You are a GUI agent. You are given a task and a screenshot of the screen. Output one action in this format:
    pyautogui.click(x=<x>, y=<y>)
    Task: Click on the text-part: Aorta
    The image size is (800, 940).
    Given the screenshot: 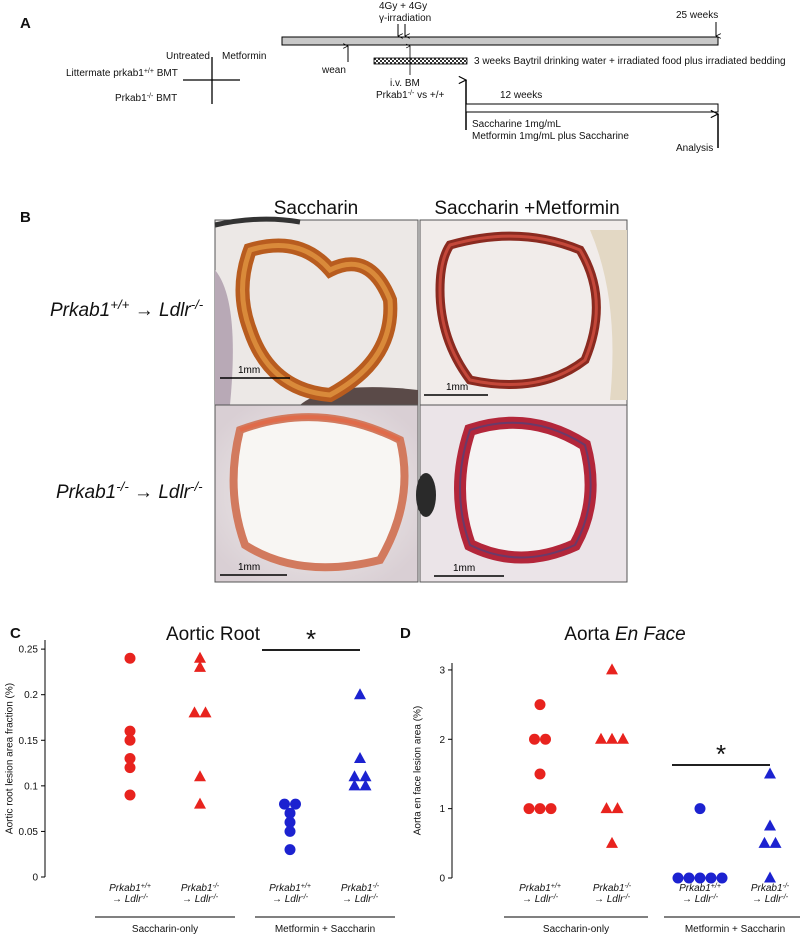 What is the action you would take?
    pyautogui.click(x=589, y=634)
    